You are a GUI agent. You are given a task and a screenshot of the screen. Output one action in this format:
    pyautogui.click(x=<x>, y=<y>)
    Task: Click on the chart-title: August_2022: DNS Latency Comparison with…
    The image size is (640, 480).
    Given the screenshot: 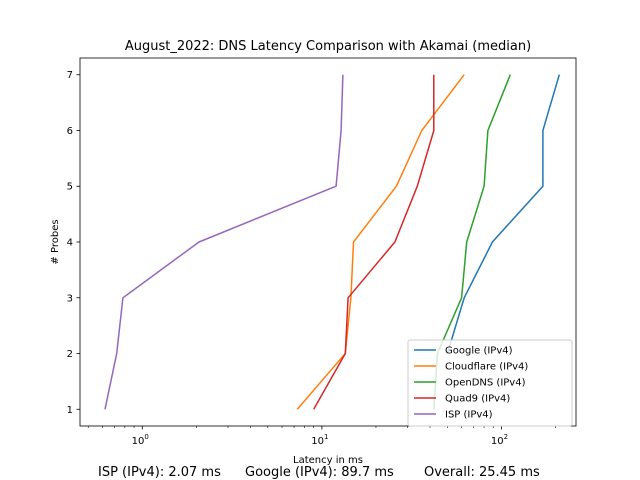 What is the action you would take?
    pyautogui.click(x=328, y=46)
    